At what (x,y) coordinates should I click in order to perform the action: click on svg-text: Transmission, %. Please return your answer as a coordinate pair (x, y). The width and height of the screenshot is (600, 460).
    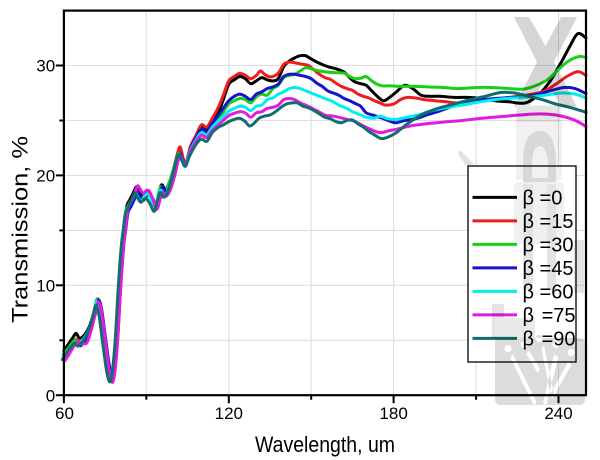
    Looking at the image, I should click on (20, 229).